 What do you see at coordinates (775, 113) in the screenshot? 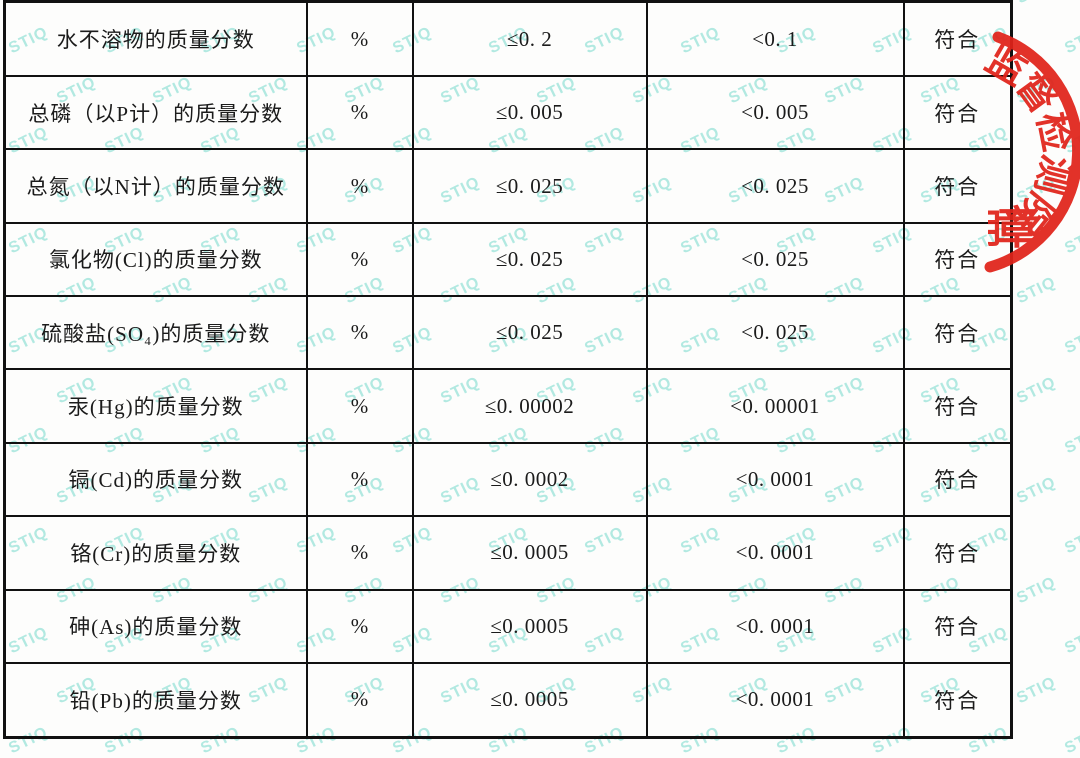
I see `result-value-cell: <0. 005` at bounding box center [775, 113].